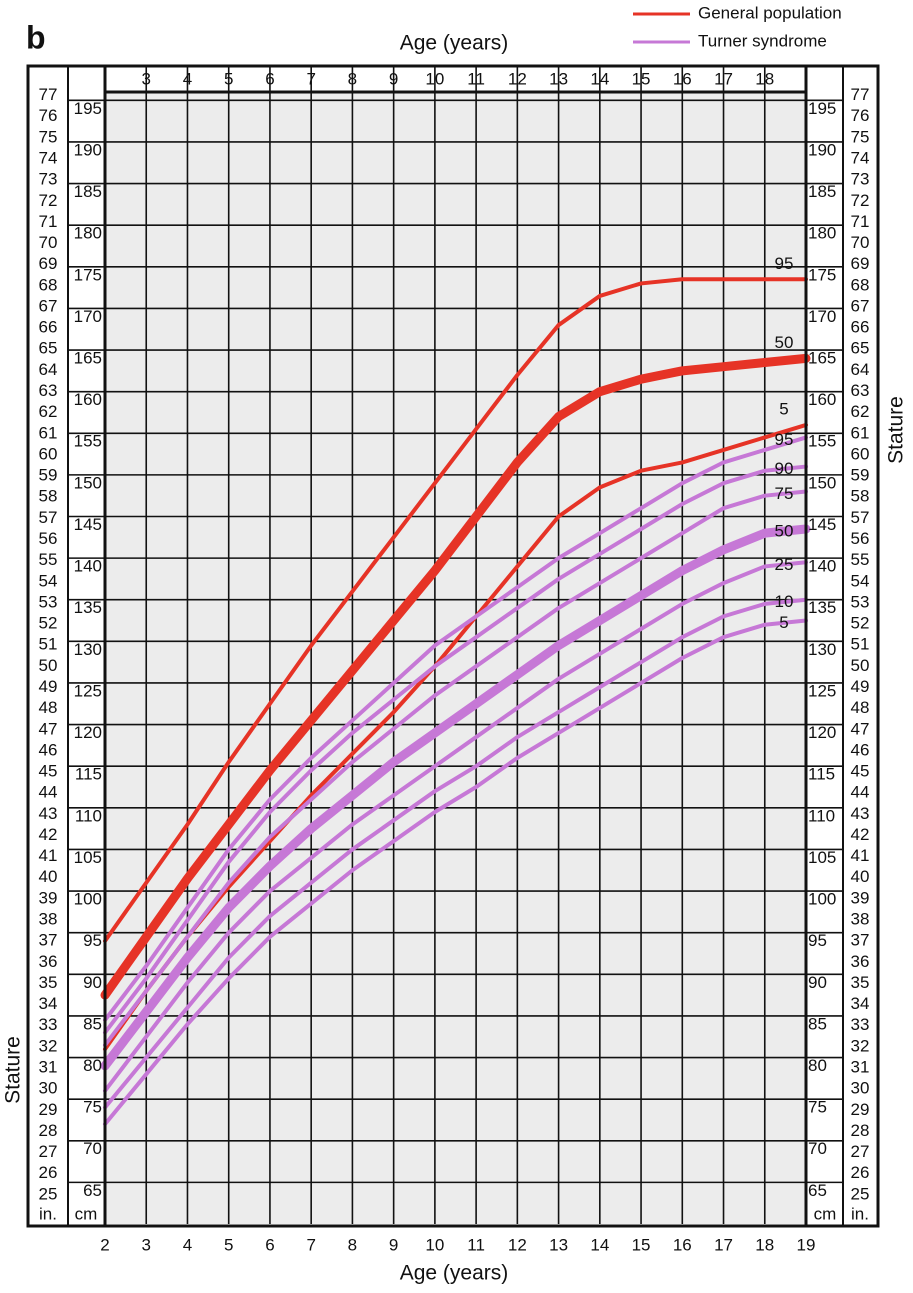 Image resolution: width=913 pixels, height=1293 pixels. What do you see at coordinates (737, 26) in the screenshot?
I see `legend: General population Turner syndrome` at bounding box center [737, 26].